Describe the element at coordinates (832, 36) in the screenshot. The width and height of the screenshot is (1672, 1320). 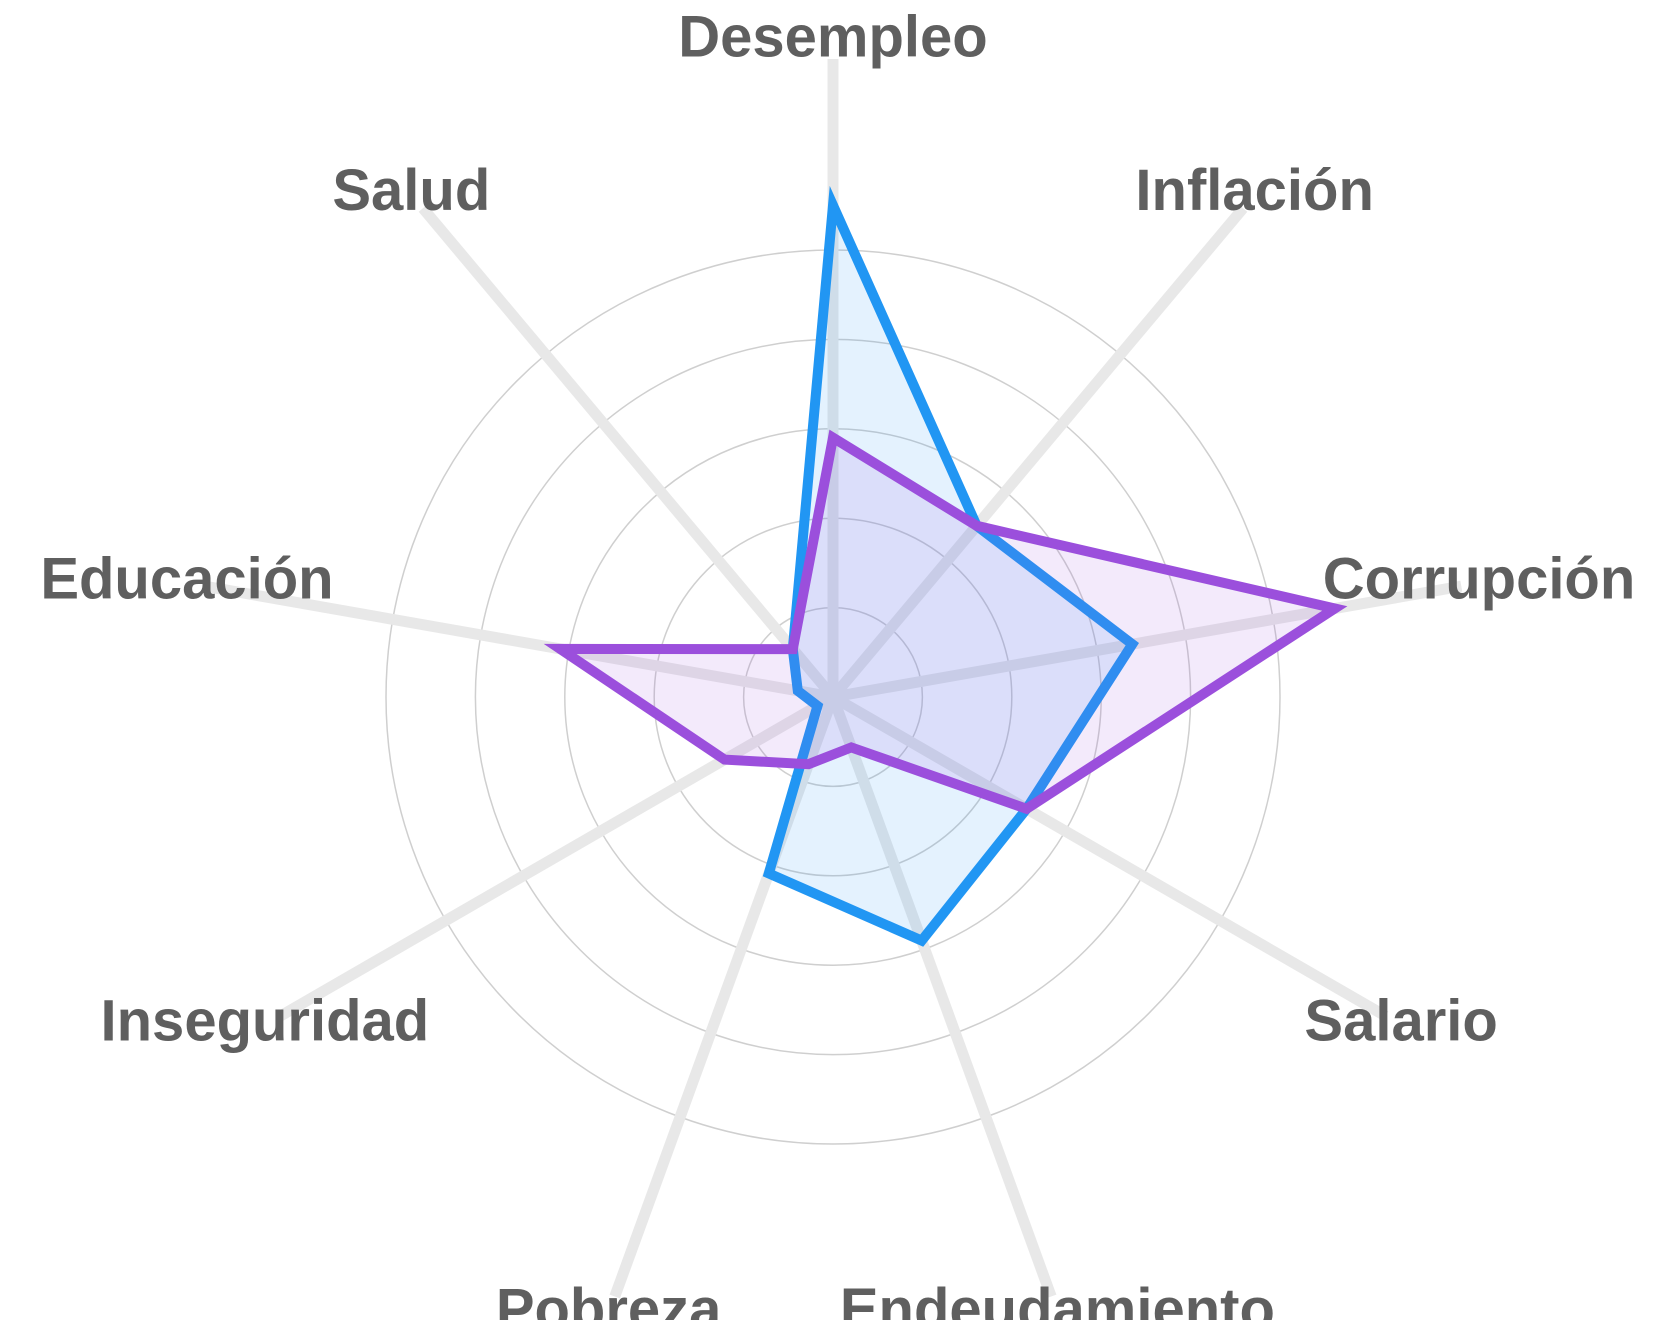
I see `axis-label: Desempleo` at that location.